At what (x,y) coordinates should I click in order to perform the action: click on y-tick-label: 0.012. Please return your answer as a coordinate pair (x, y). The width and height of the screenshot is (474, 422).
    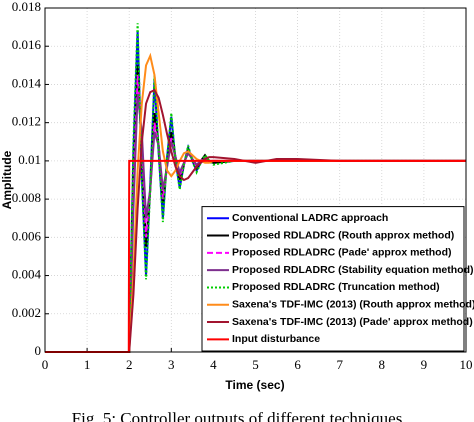
    Looking at the image, I should click on (26, 121).